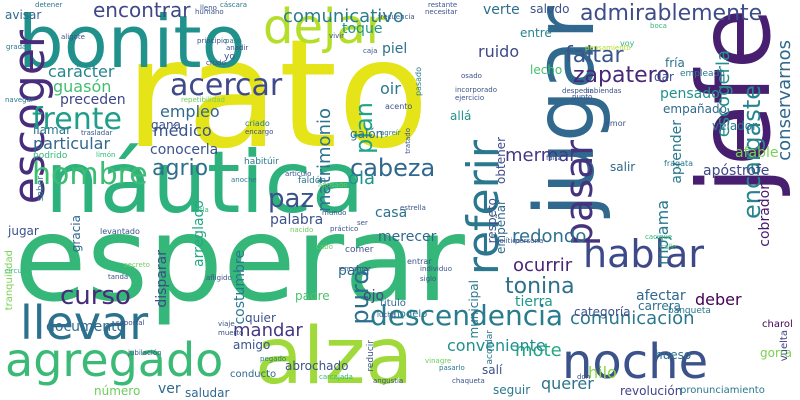 This screenshot has height=400, width=800. I want to click on word-188: anadir, so click(237, 48).